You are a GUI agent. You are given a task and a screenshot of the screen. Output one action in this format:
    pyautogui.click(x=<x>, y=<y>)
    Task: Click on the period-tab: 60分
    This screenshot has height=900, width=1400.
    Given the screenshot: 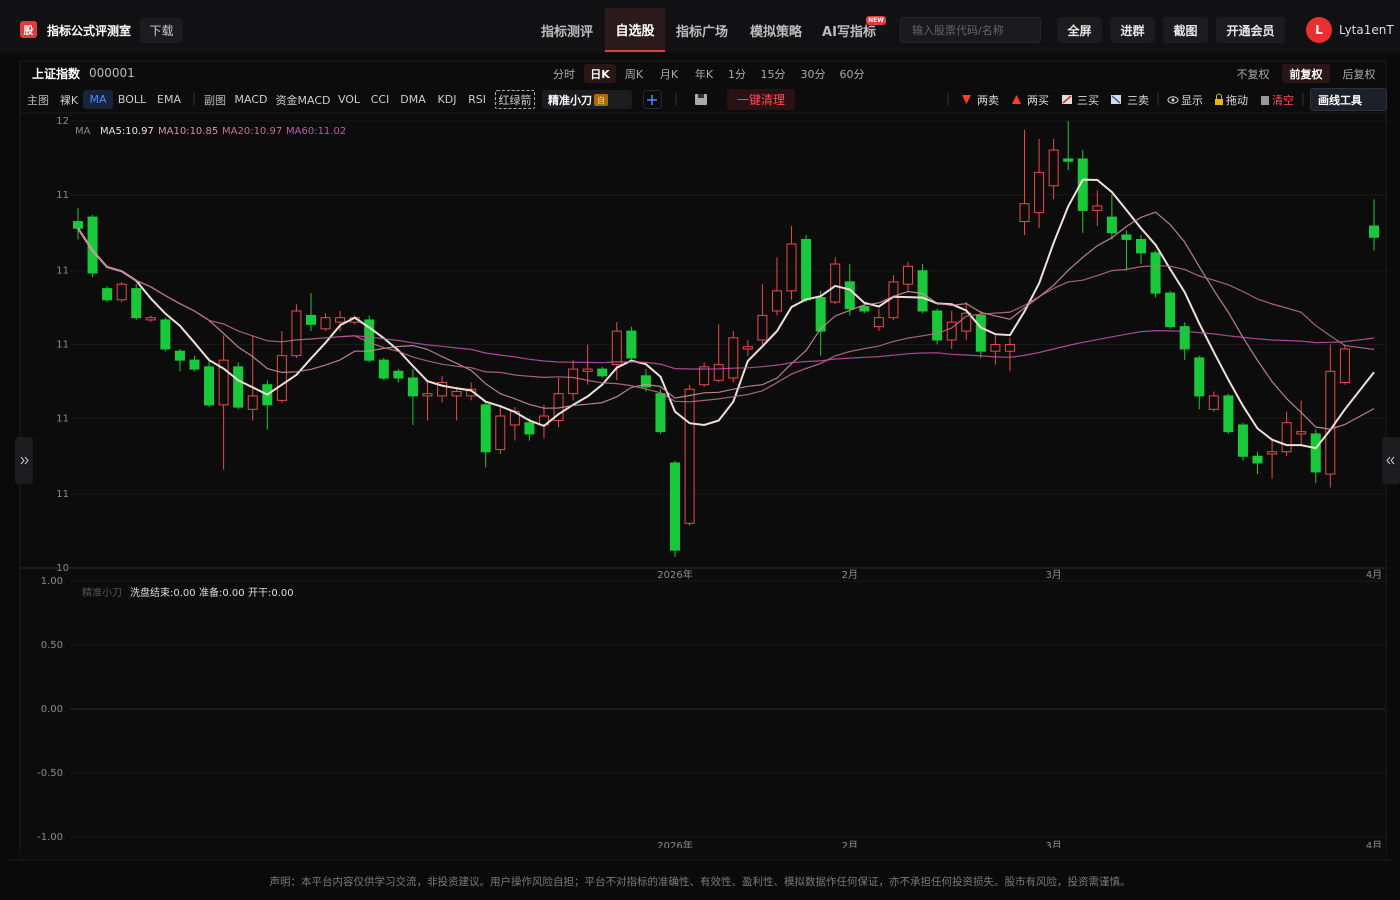 What is the action you would take?
    pyautogui.click(x=852, y=74)
    